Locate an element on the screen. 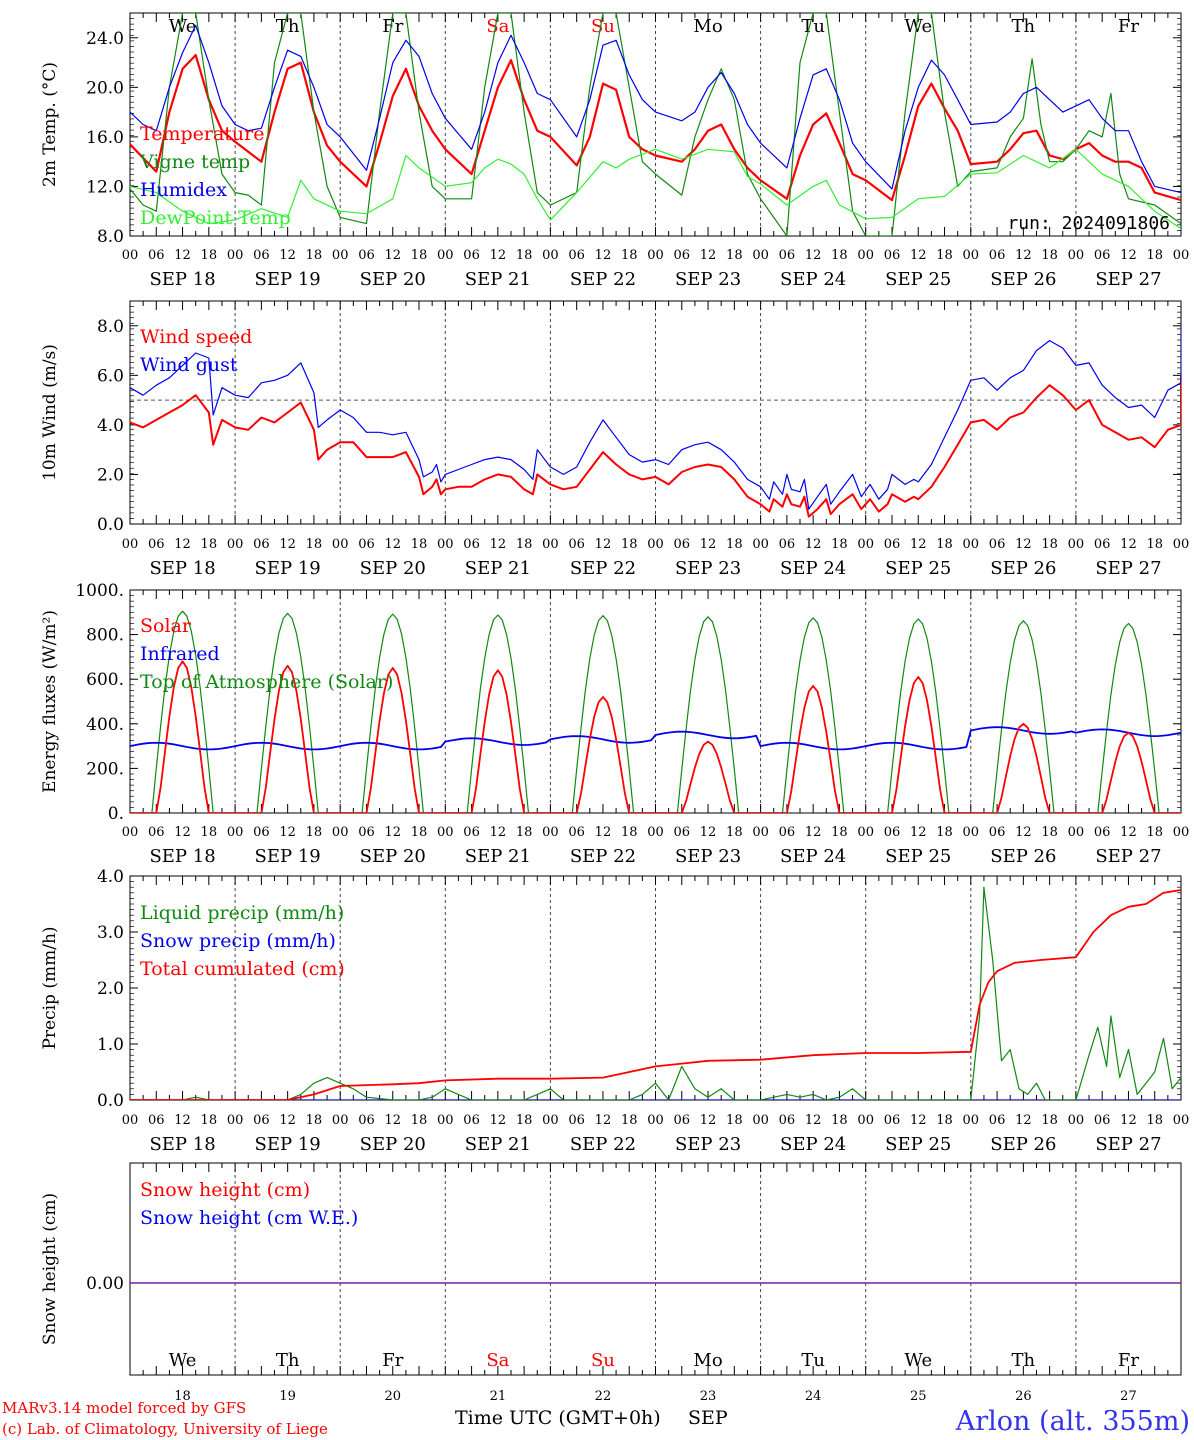 This screenshot has width=1194, height=1440. weekday-label: Mo is located at coordinates (707, 1360).